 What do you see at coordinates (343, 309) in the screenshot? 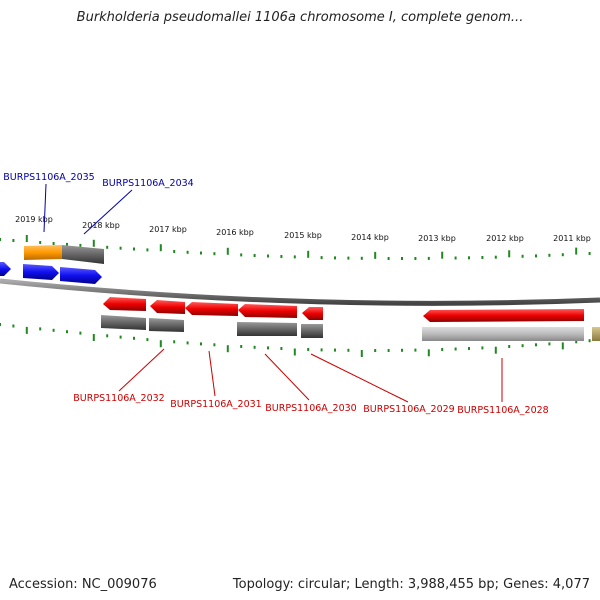
I see `reverse-gene-track` at bounding box center [343, 309].